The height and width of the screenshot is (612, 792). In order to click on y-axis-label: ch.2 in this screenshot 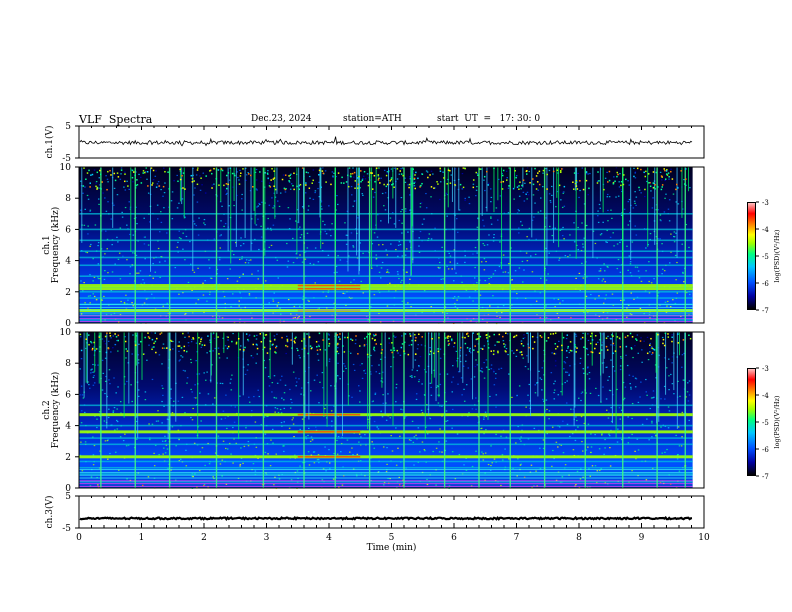, I will do `click(47, 409)`.